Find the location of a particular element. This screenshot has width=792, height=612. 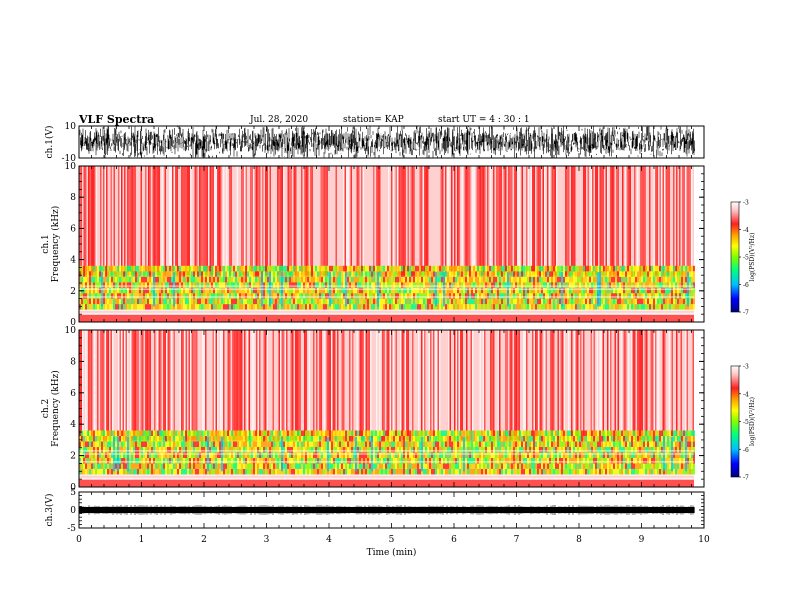

xtick-label: 2 is located at coordinates (204, 540).